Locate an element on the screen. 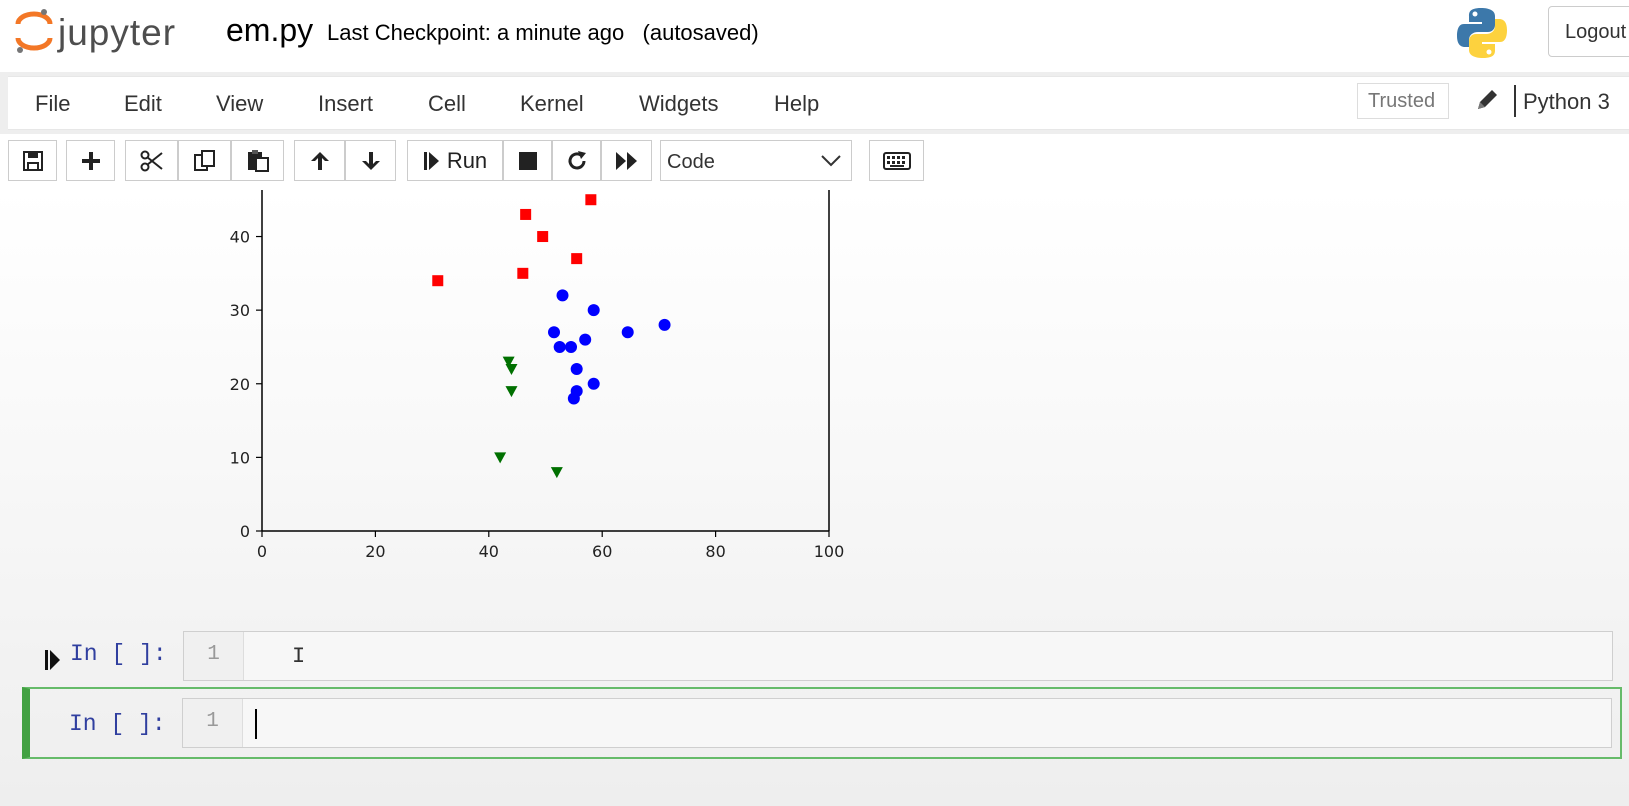 The image size is (1629, 806). jupyter-logo-icon is located at coordinates (34, 31).